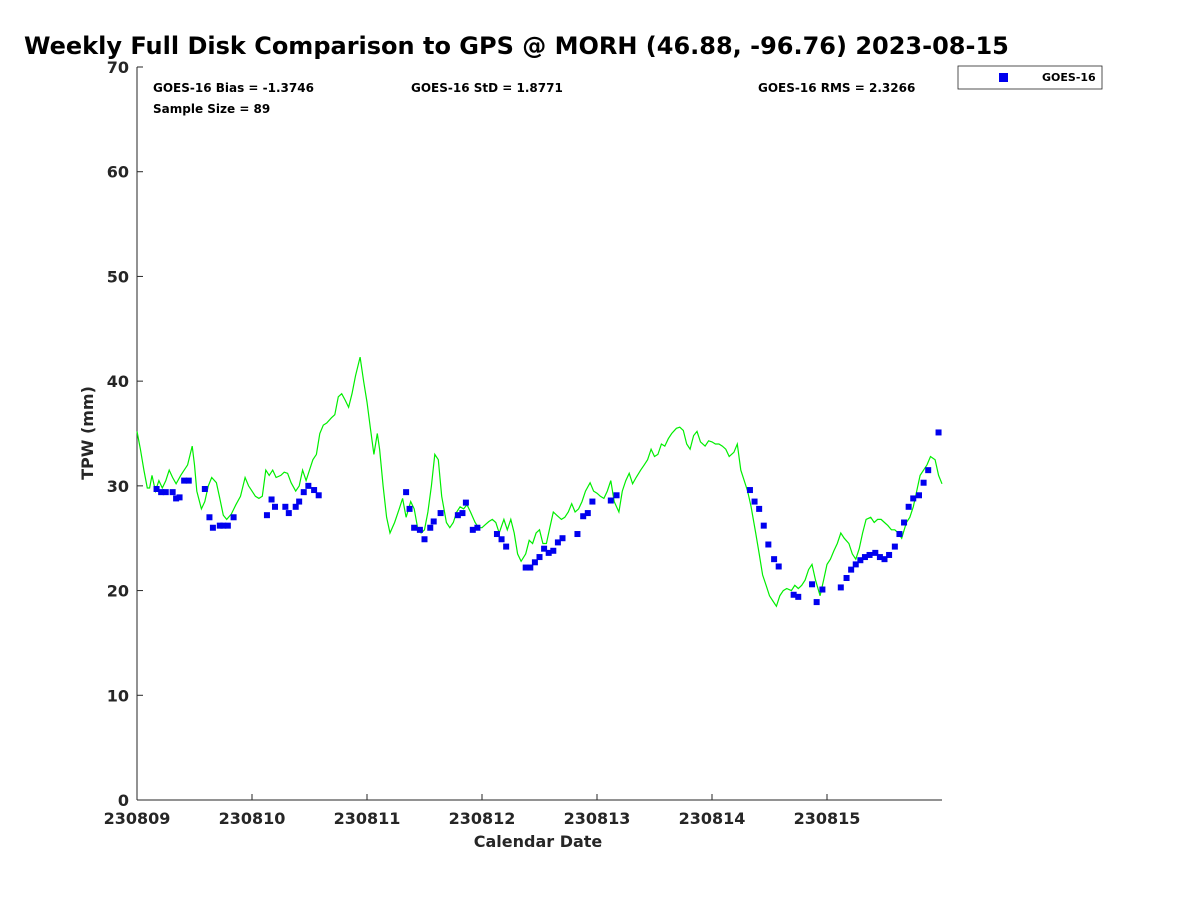 Image resolution: width=1200 pixels, height=900 pixels. I want to click on x-tick-label: 230810, so click(252, 818).